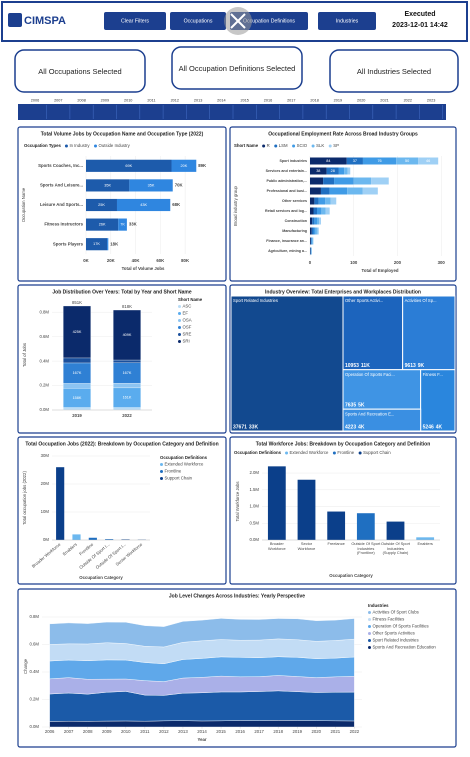 The width and height of the screenshot is (470, 757). Describe the element at coordinates (46, 539) in the screenshot. I see `y-tick-label: 0M` at that location.